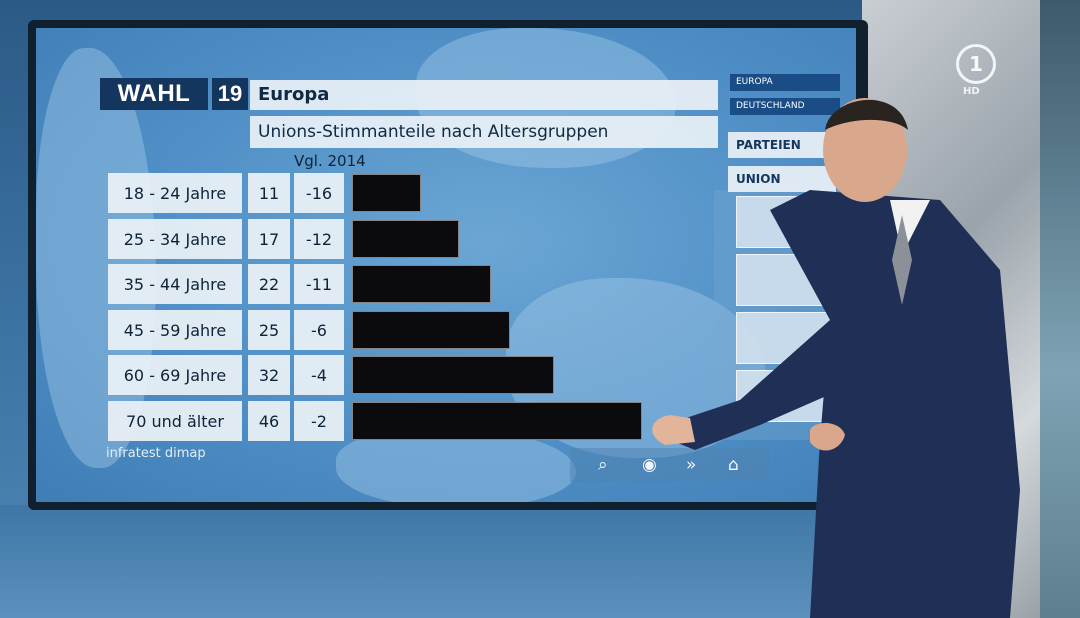  I want to click on category-label: 70 und älter, so click(175, 421).